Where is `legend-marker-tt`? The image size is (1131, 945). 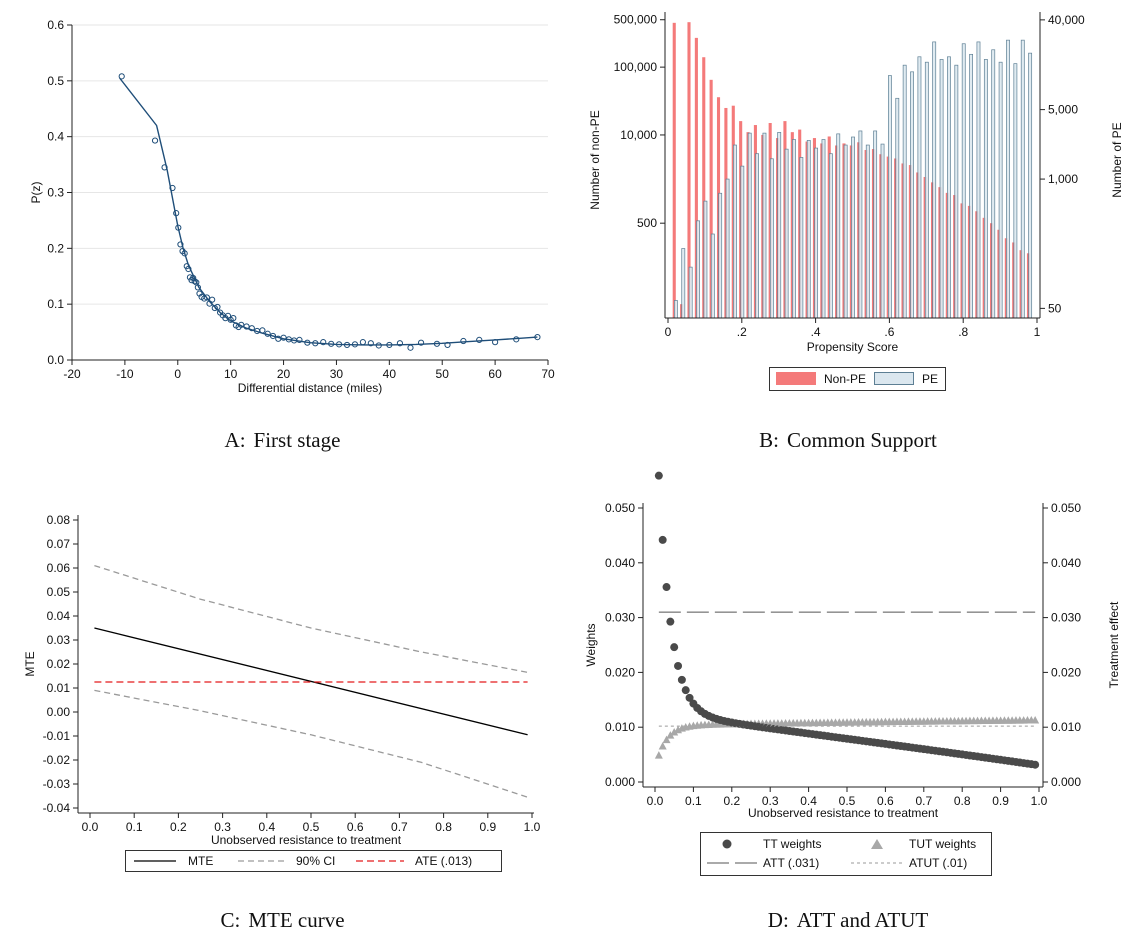 legend-marker-tt is located at coordinates (727, 844).